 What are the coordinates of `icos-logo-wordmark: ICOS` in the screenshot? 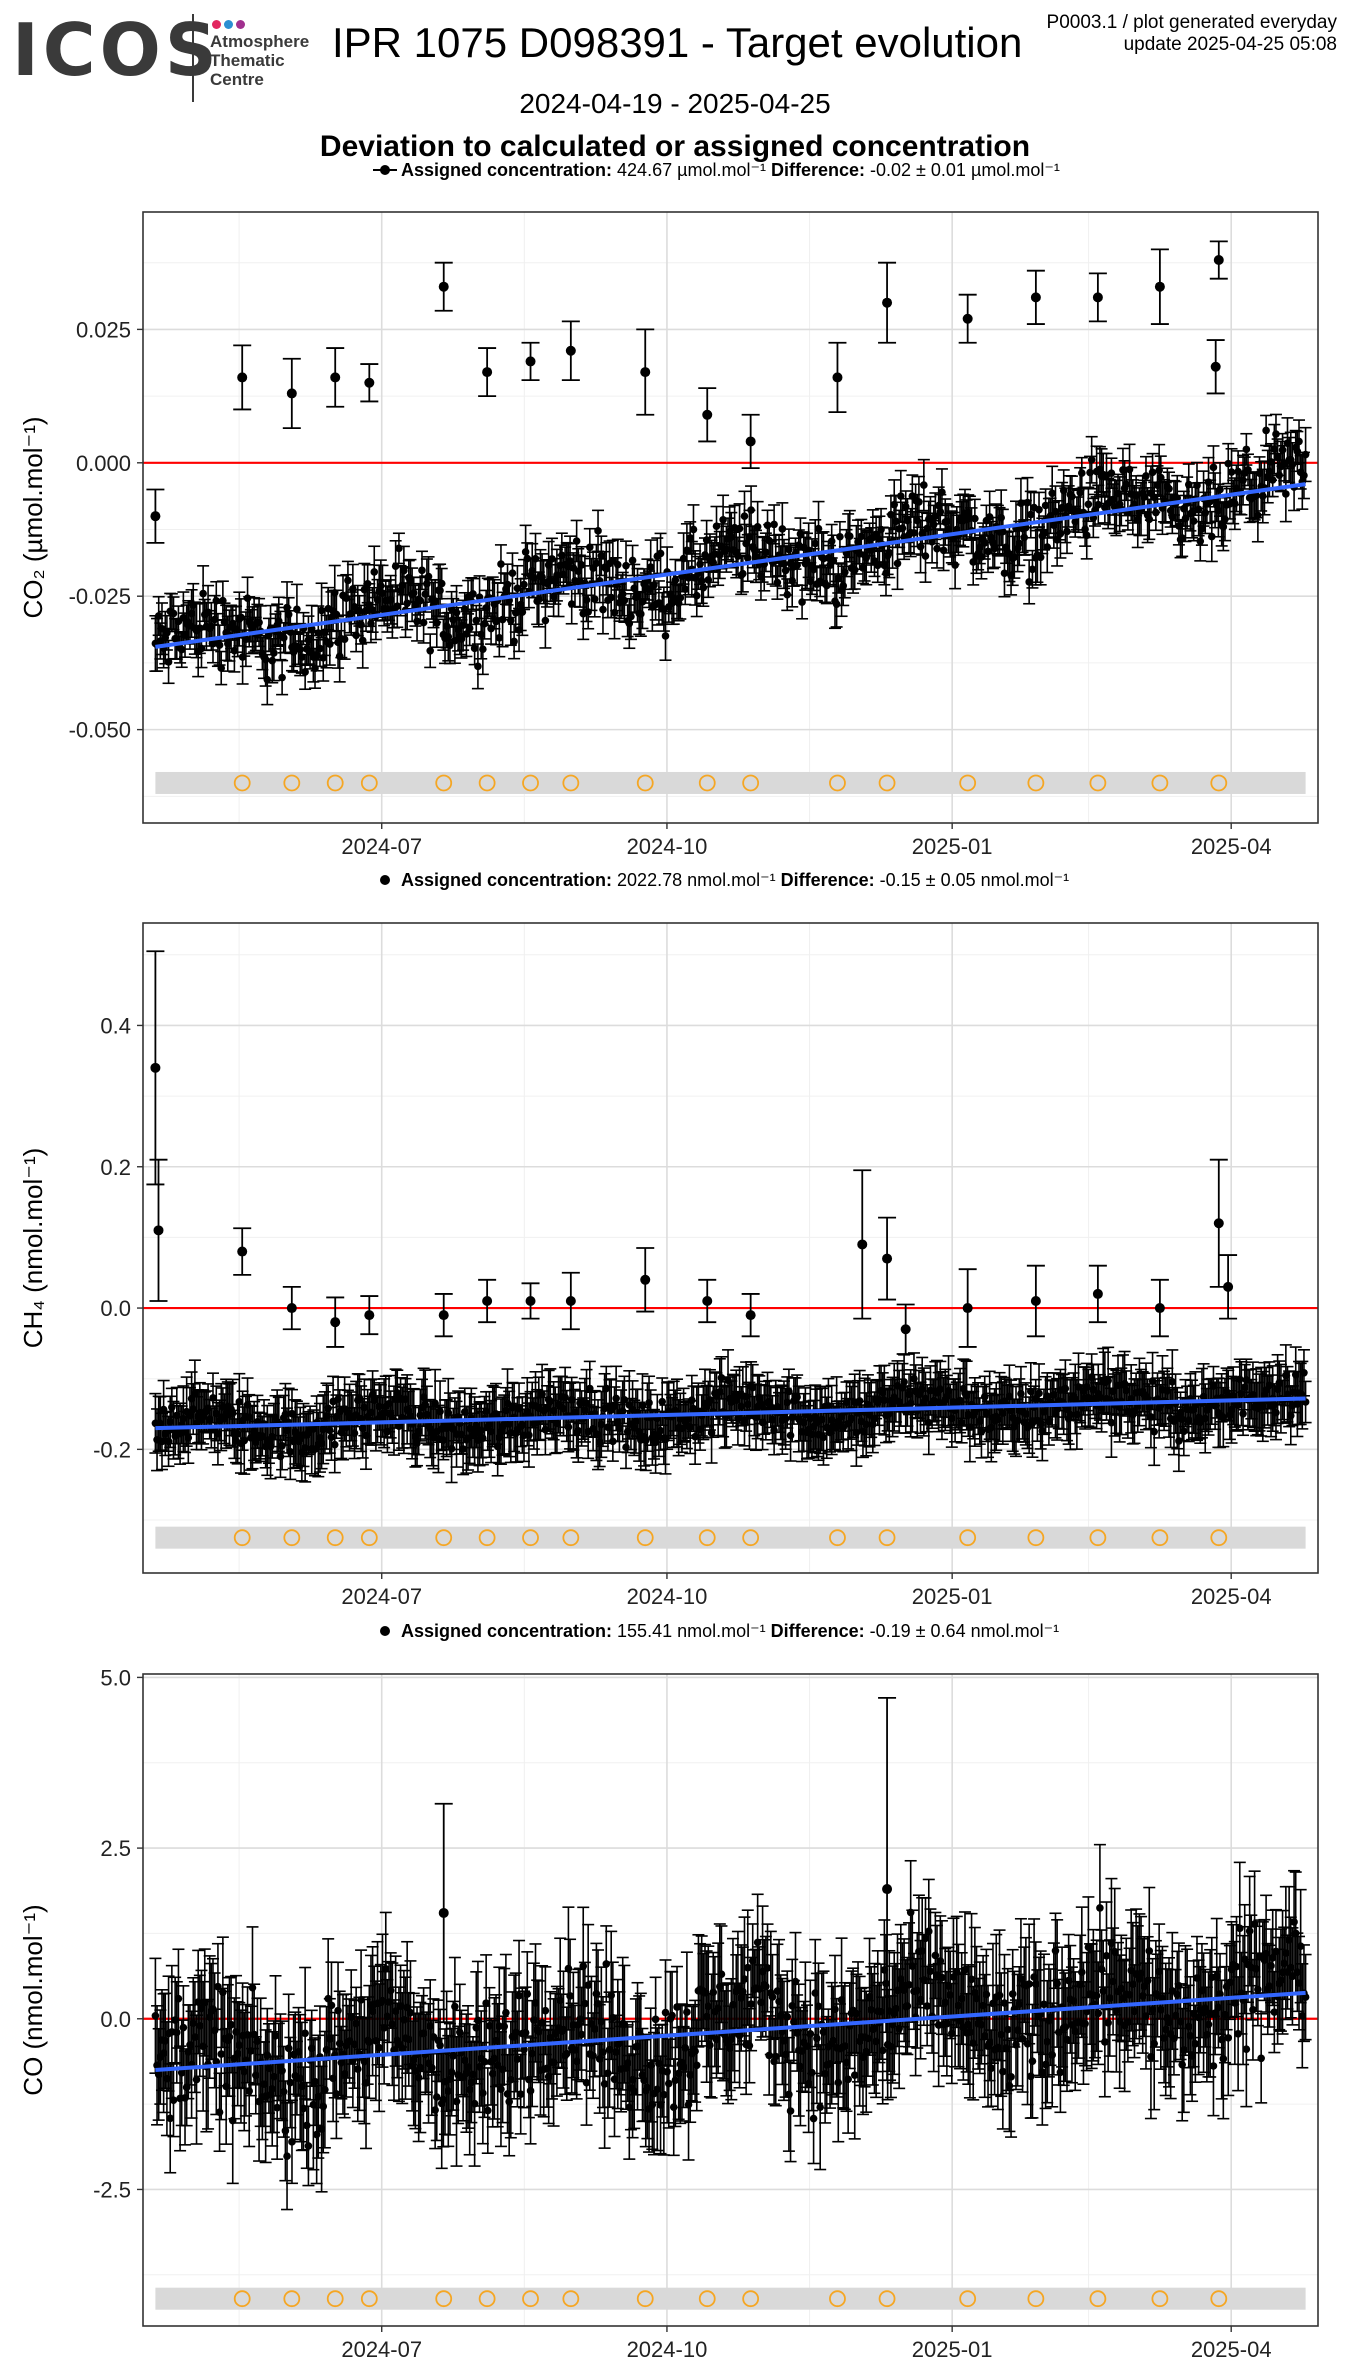 It's located at (116, 50).